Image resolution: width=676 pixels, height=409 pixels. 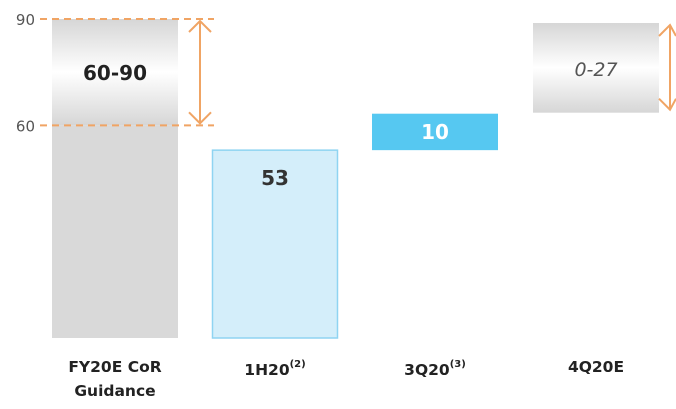 What do you see at coordinates (275, 178) in the screenshot?
I see `bar-label-1h20: 53` at bounding box center [275, 178].